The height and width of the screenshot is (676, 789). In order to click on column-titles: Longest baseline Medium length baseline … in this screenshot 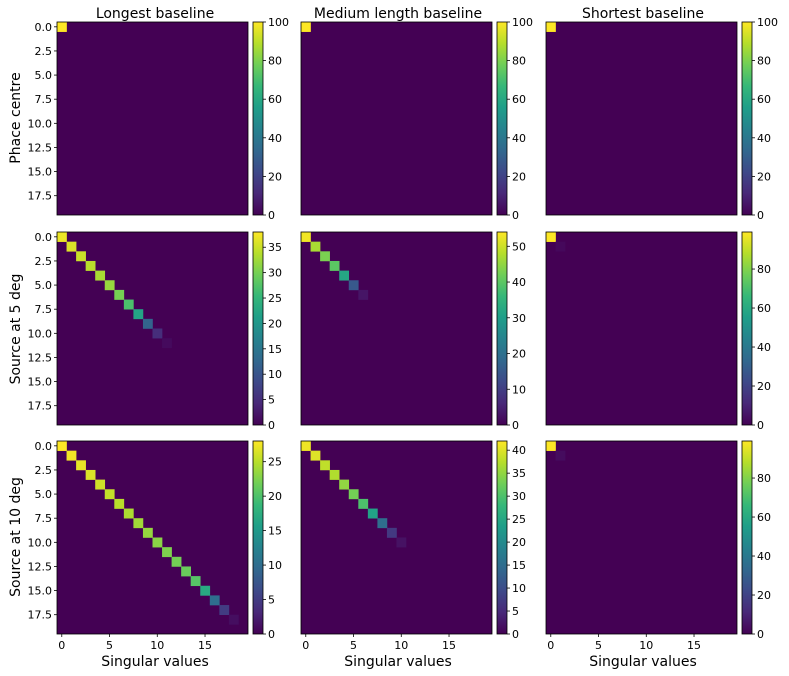, I will do `click(400, 14)`.